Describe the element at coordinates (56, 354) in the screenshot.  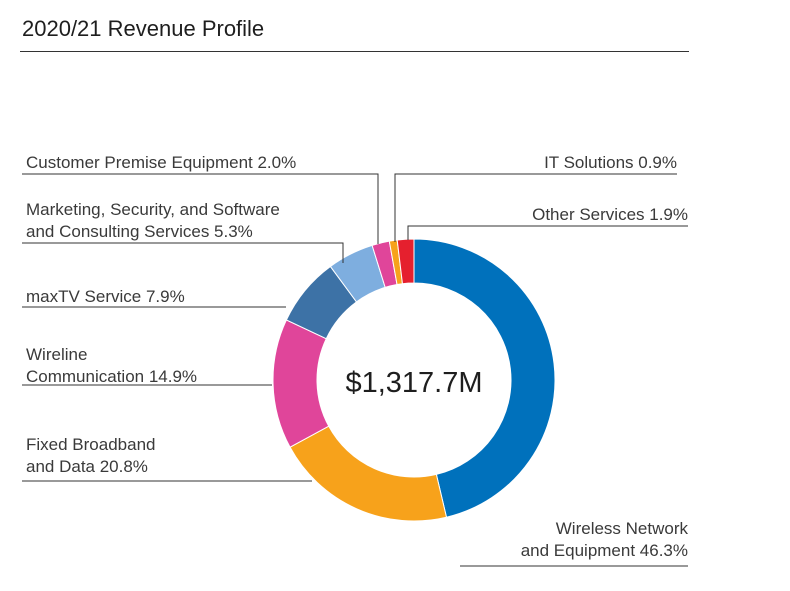
I see `slice-label-line: Wireline` at that location.